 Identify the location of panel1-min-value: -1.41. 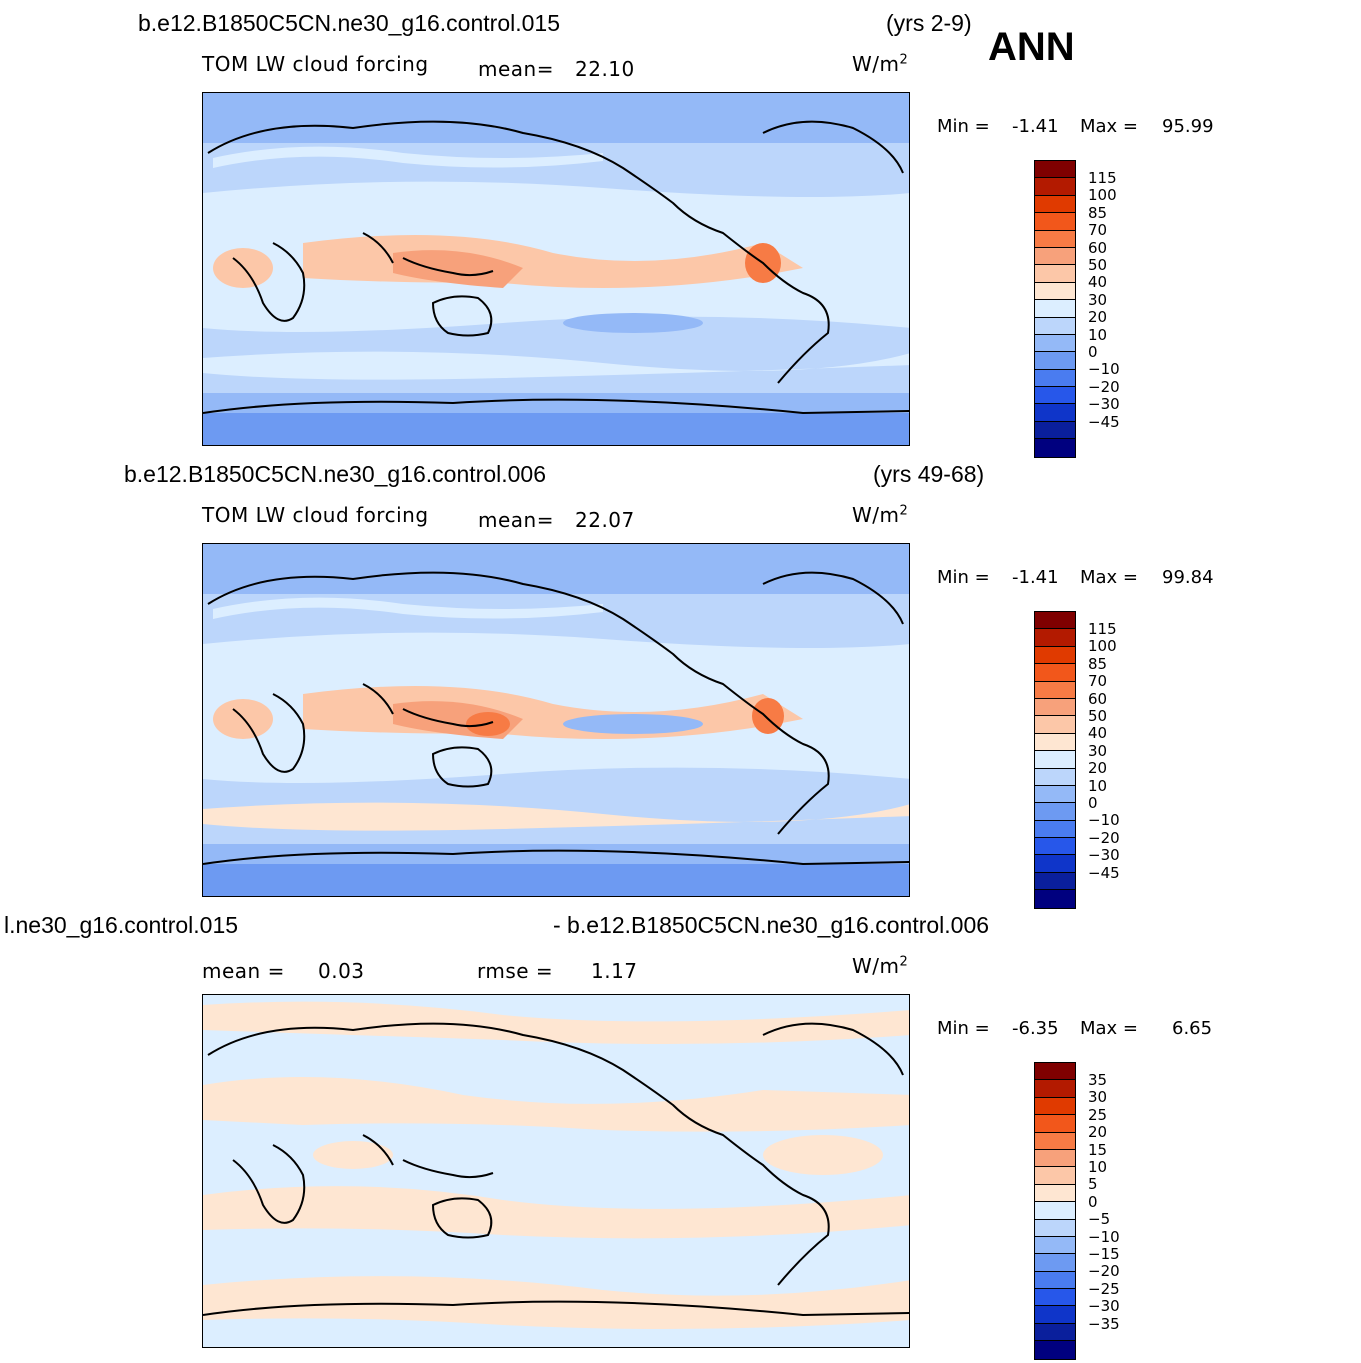
(1035, 126).